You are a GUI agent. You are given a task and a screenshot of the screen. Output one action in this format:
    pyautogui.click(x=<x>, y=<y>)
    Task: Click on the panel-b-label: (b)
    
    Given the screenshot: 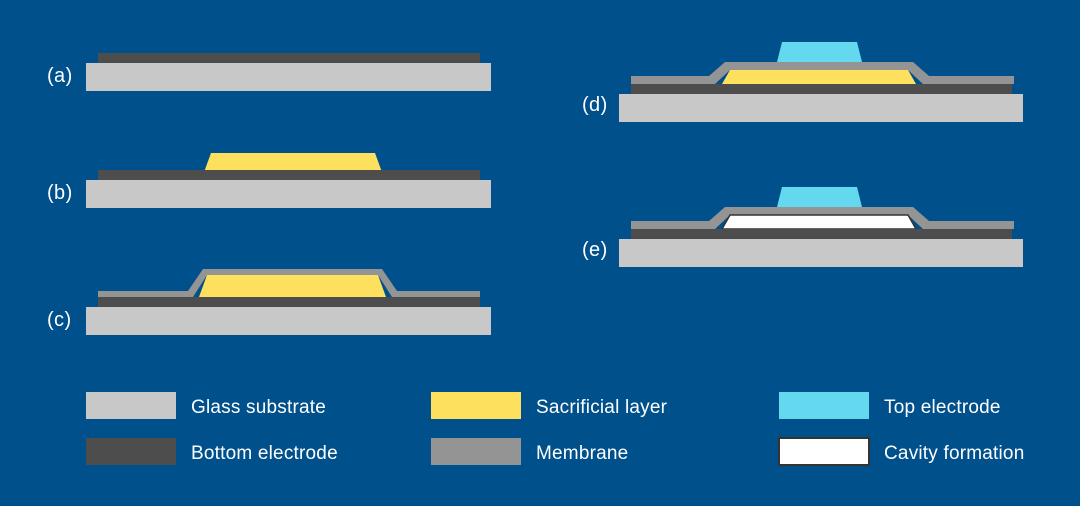 What is the action you would take?
    pyautogui.click(x=60, y=193)
    